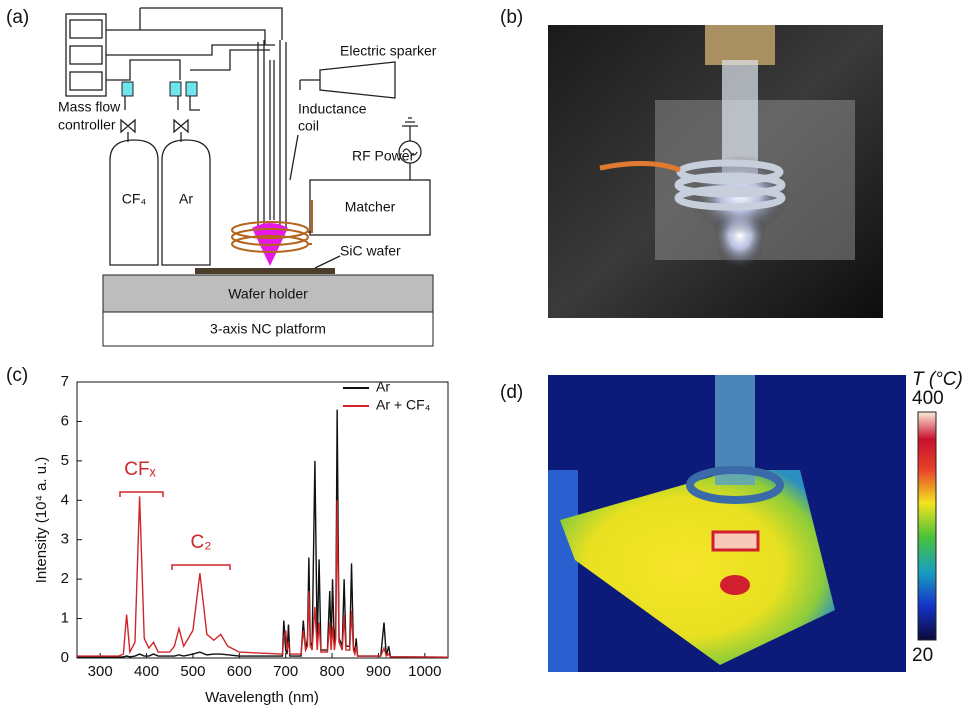 The width and height of the screenshot is (975, 706). Describe the element at coordinates (239, 671) in the screenshot. I see `x-tick-label: 600` at that location.